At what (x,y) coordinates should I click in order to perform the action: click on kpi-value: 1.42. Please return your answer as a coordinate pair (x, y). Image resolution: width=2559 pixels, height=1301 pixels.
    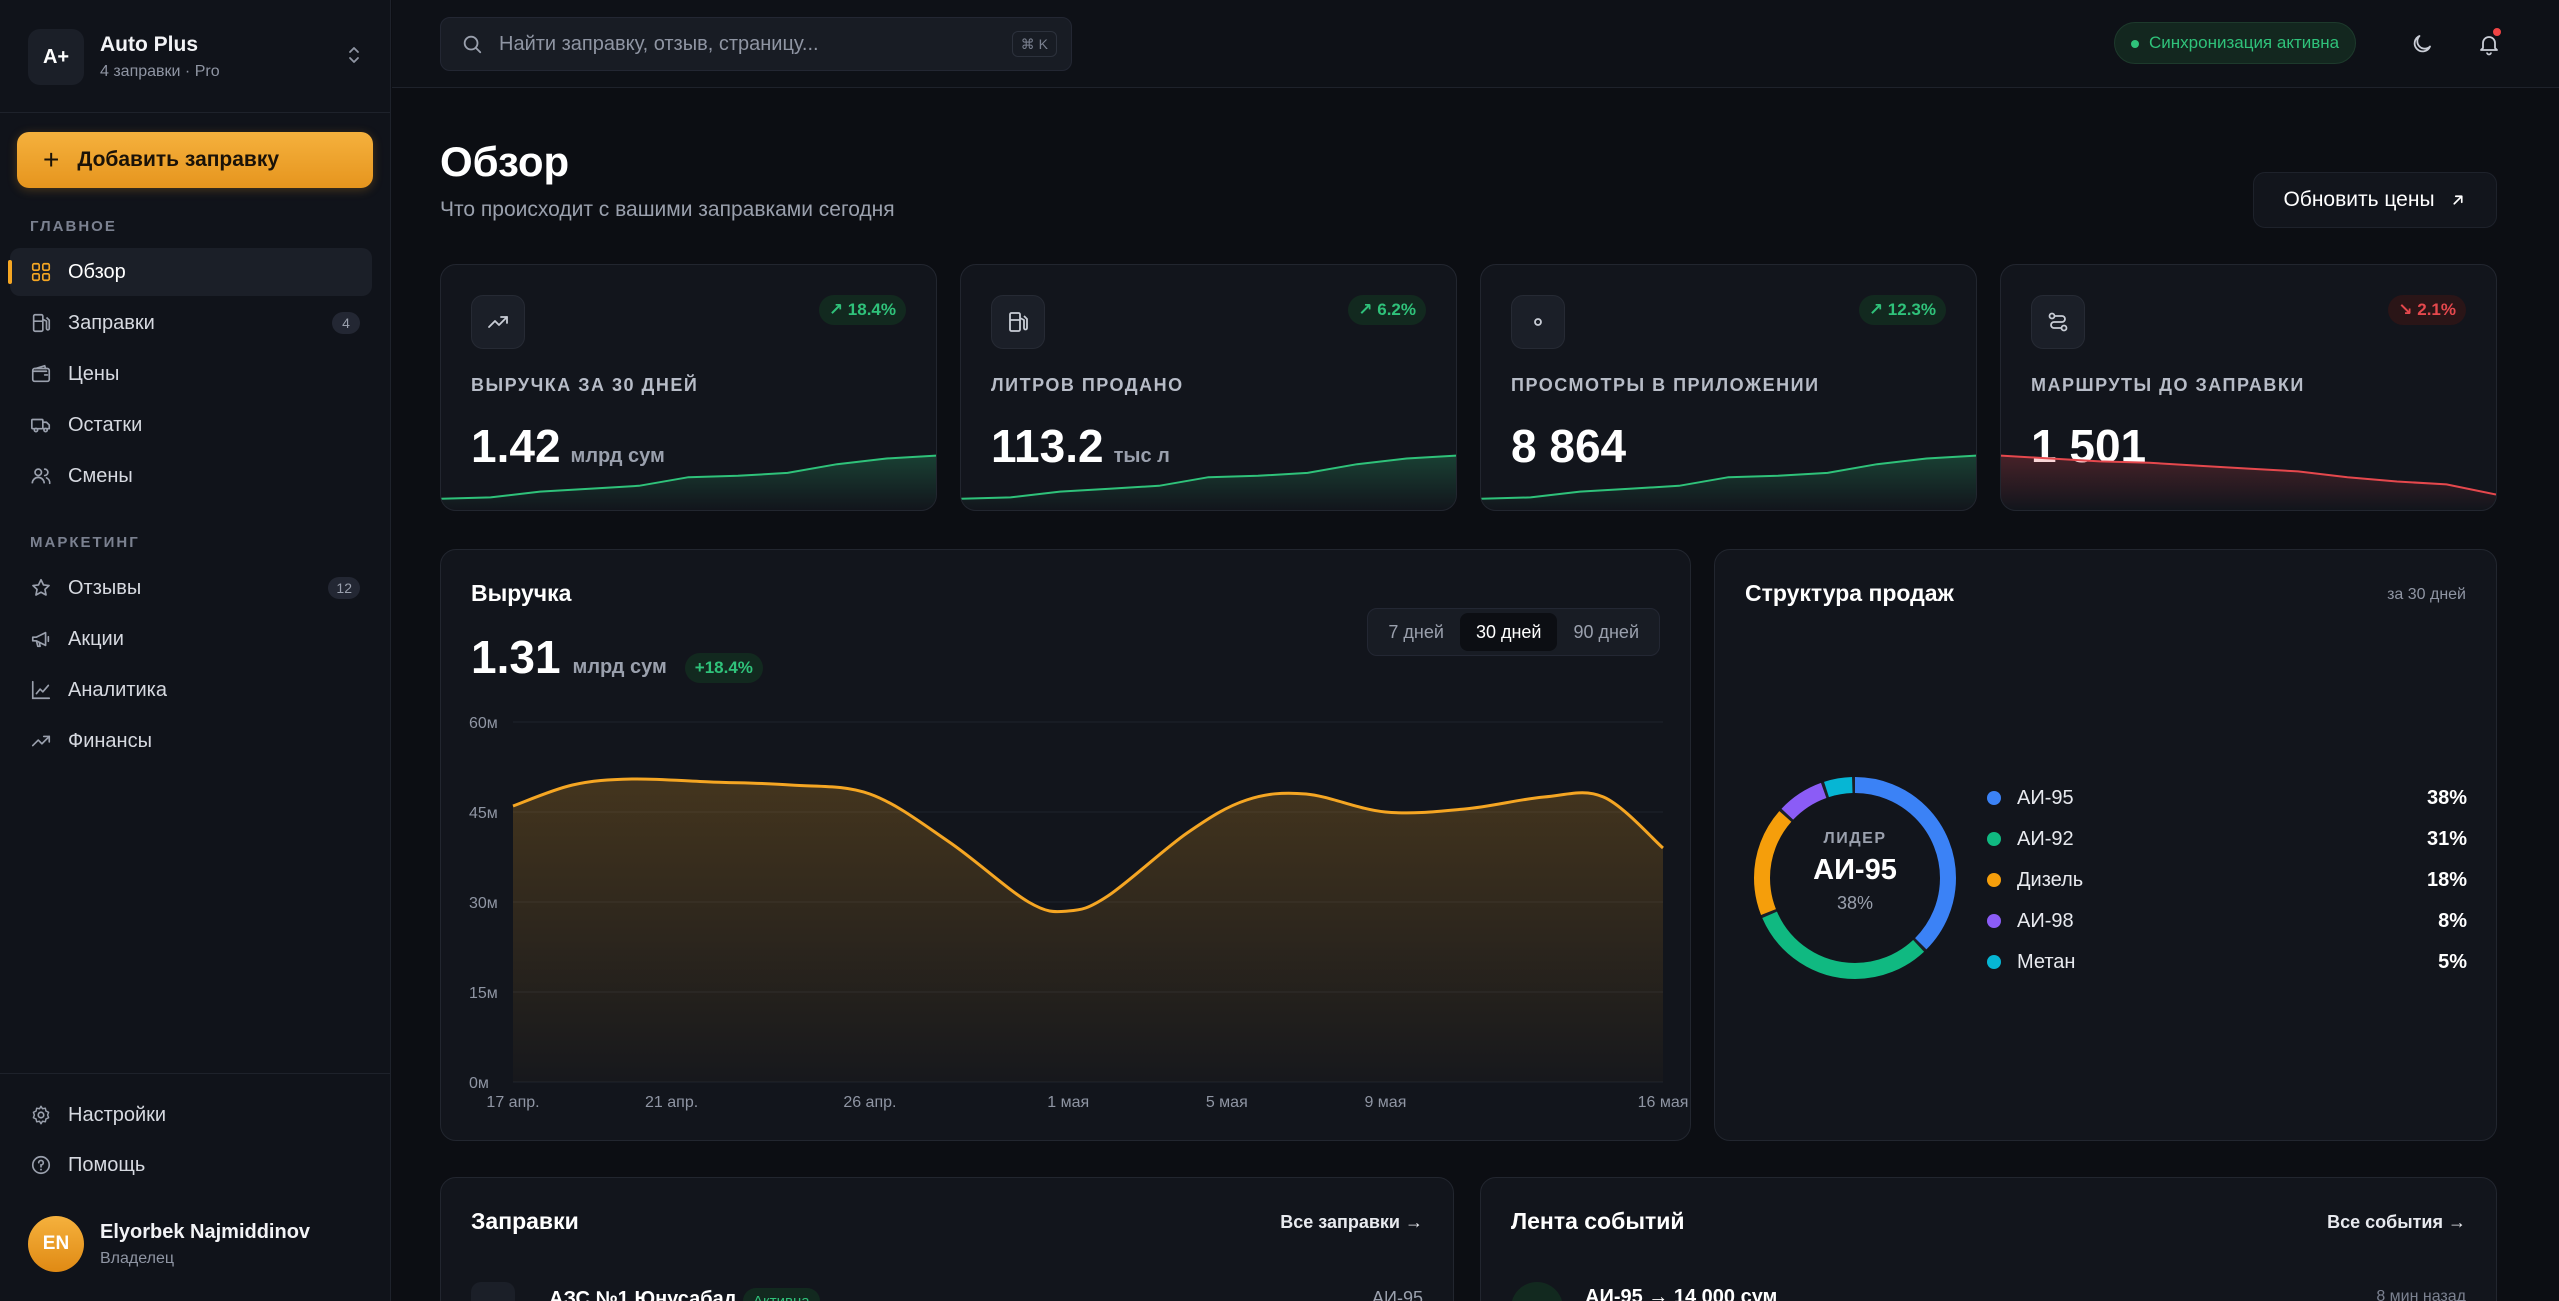
    Looking at the image, I should click on (516, 446).